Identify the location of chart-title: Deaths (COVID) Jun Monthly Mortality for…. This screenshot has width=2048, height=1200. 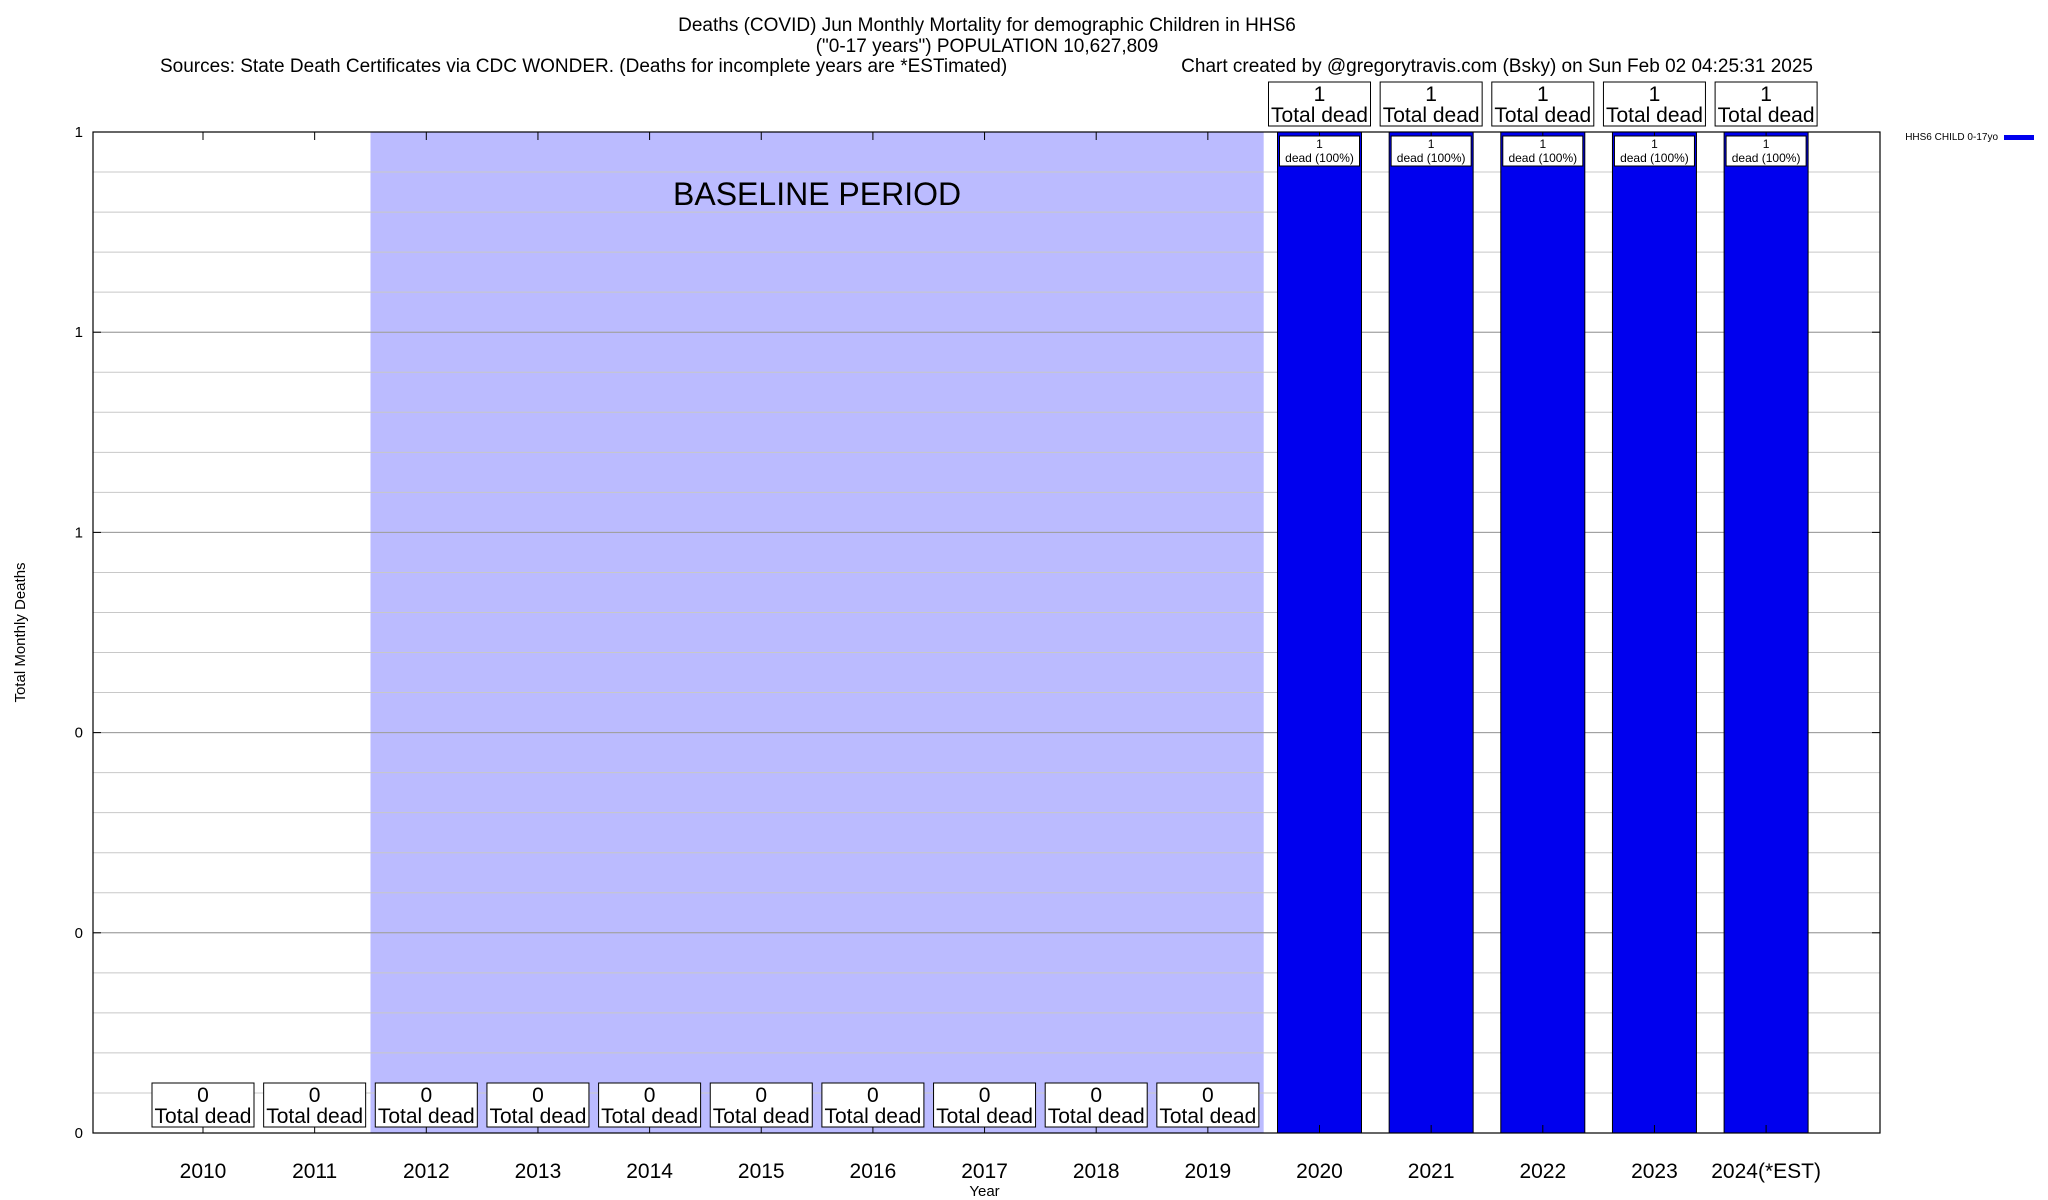
(987, 25).